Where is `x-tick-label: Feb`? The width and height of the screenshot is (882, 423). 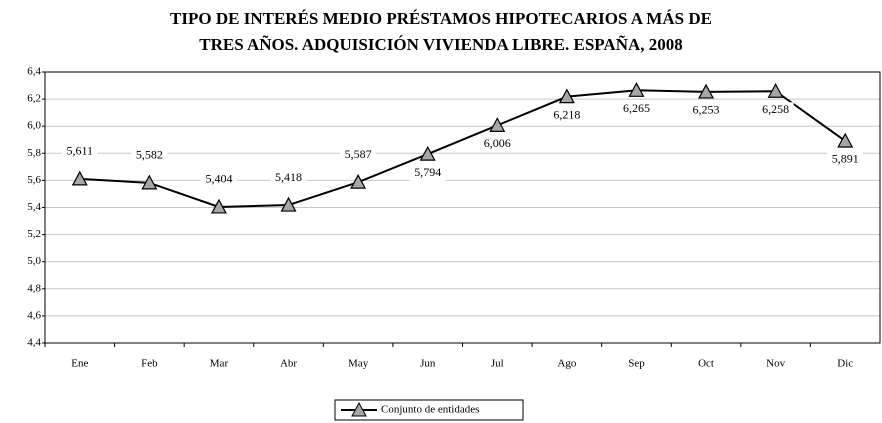
x-tick-label: Feb is located at coordinates (149, 364).